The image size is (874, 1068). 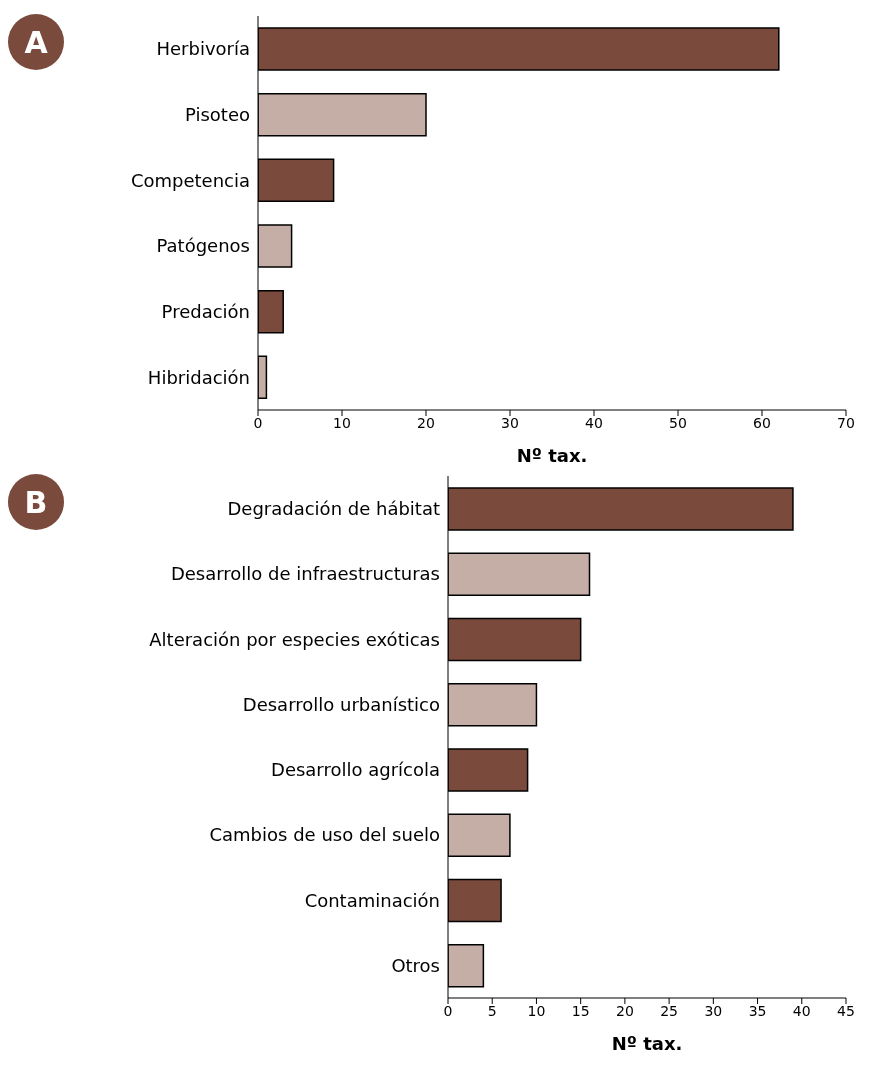 What do you see at coordinates (198, 377) in the screenshot?
I see `y-tick-label: Hibridación` at bounding box center [198, 377].